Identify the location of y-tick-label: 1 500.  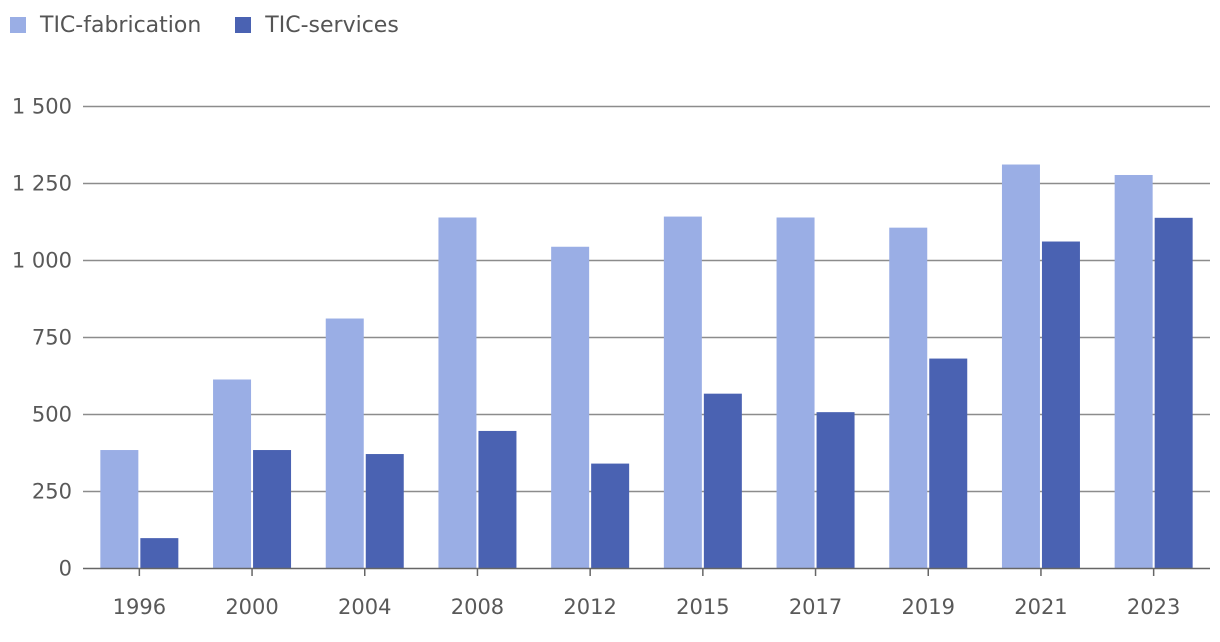
(42, 107).